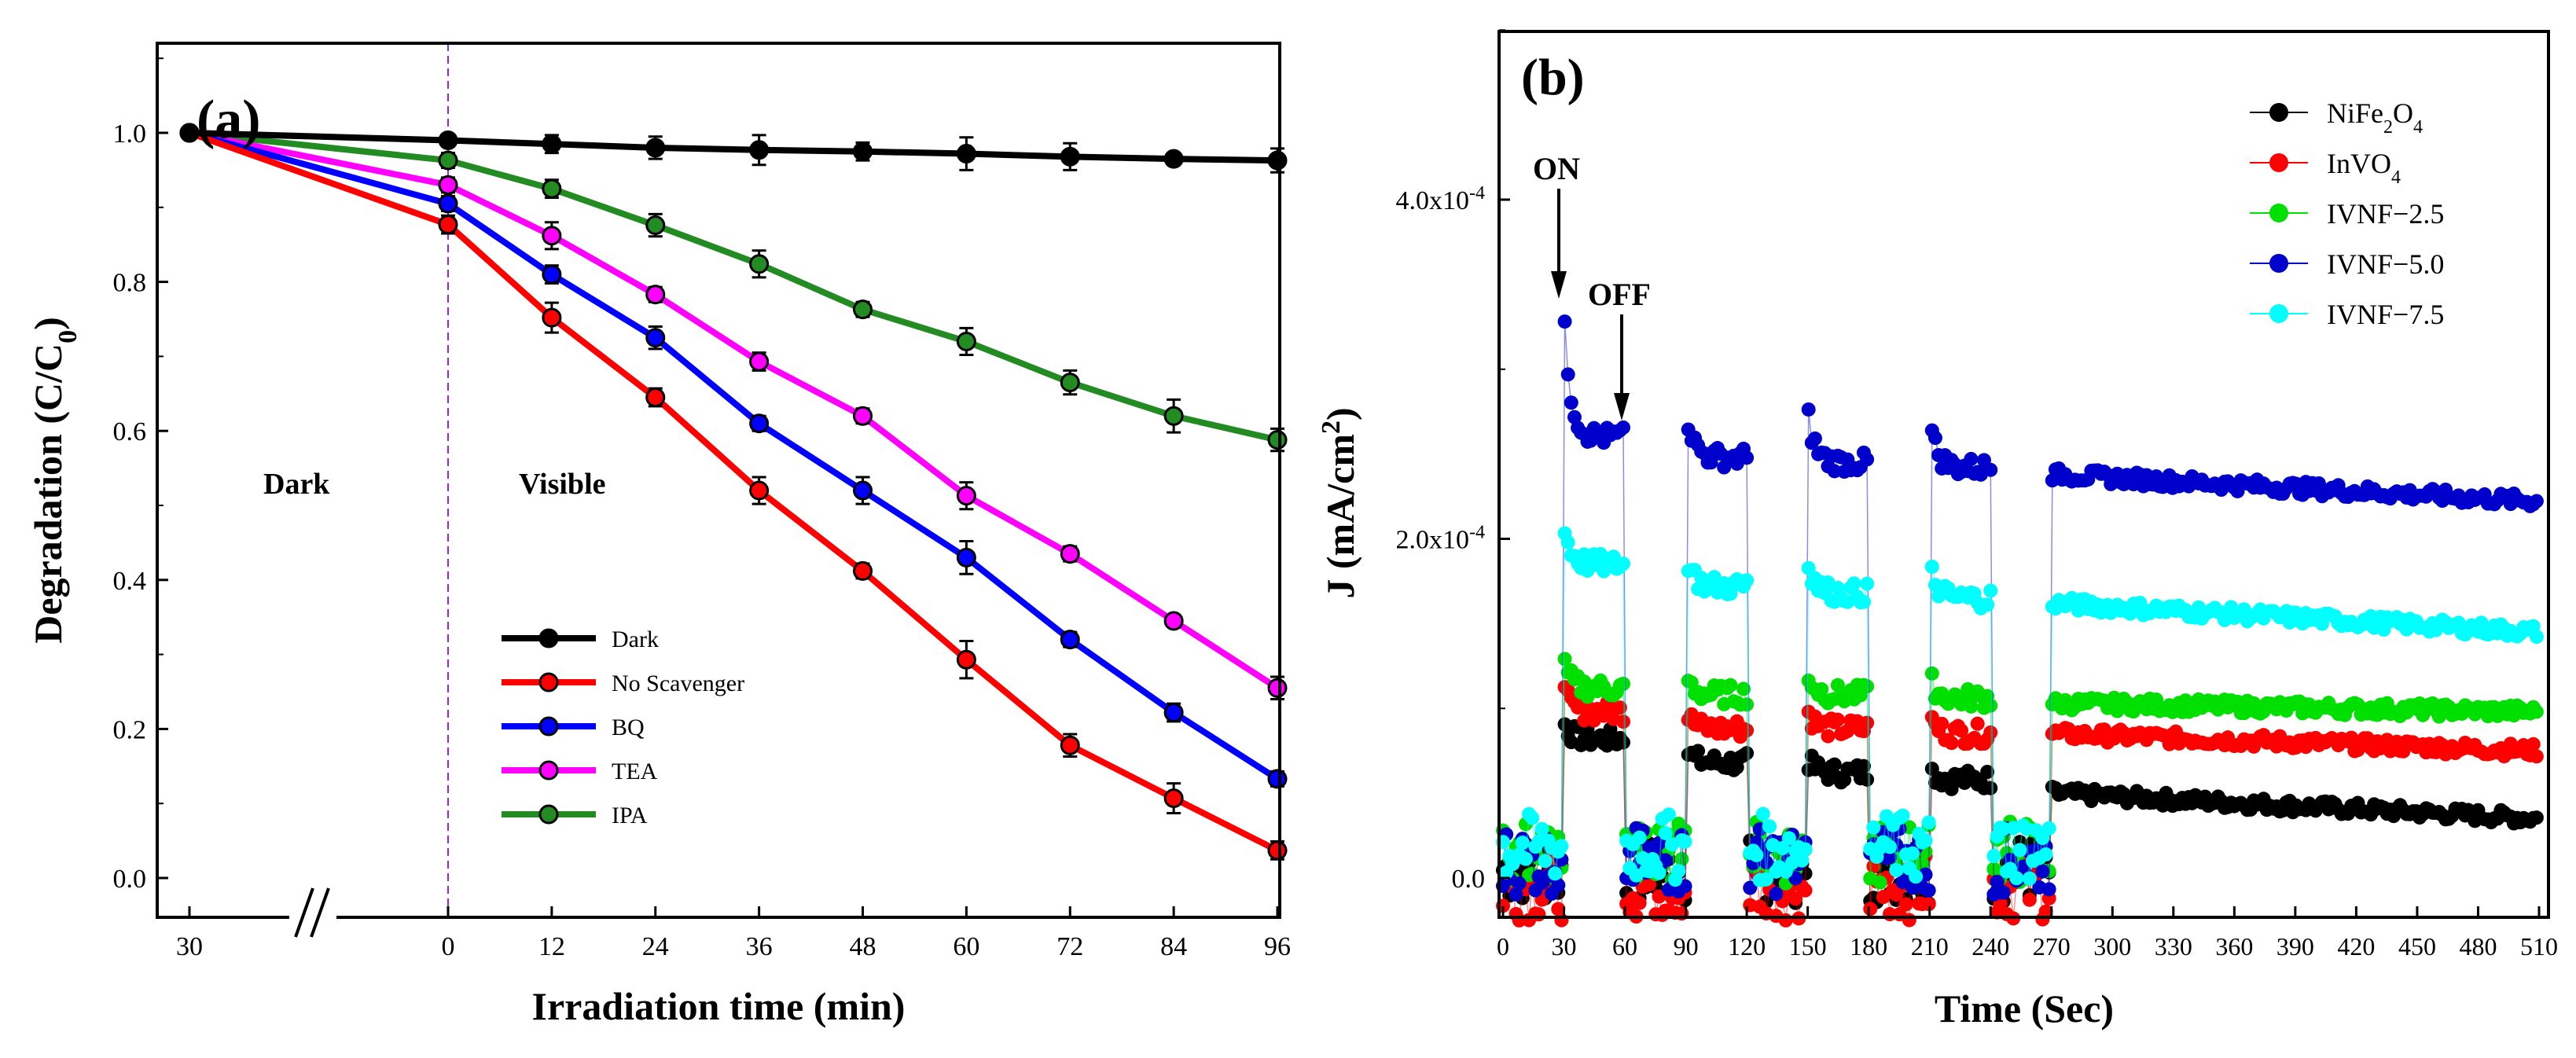 Image resolution: width=2576 pixels, height=1058 pixels. Describe the element at coordinates (1556, 168) in the screenshot. I see `annotation-on: ON` at that location.